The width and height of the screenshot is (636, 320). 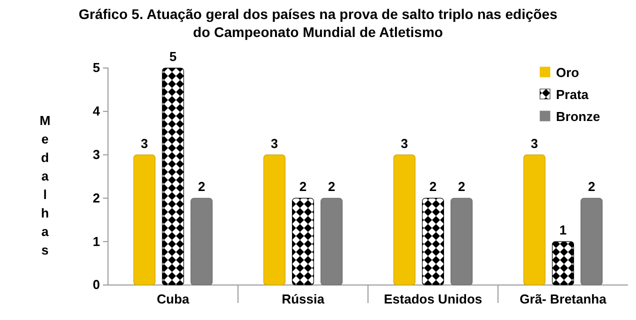 I want to click on x-tick-label: Cuba, so click(x=173, y=299).